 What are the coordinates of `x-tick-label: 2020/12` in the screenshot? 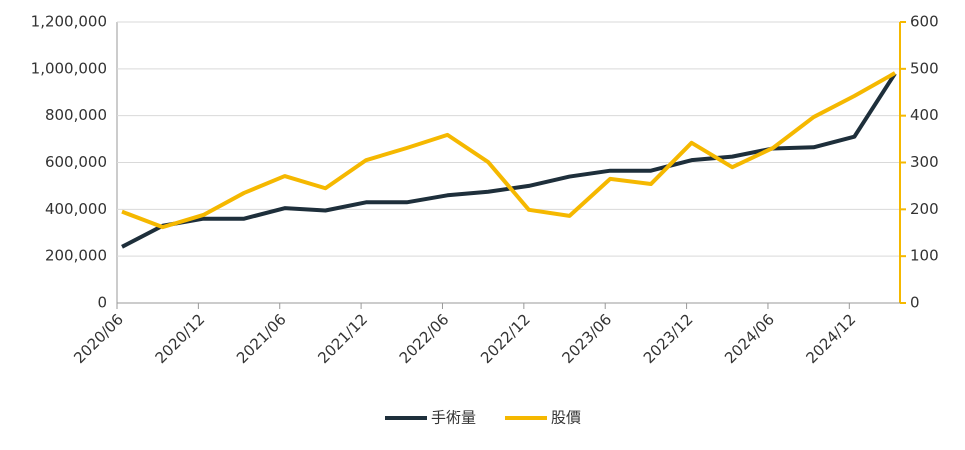 It's located at (180, 338).